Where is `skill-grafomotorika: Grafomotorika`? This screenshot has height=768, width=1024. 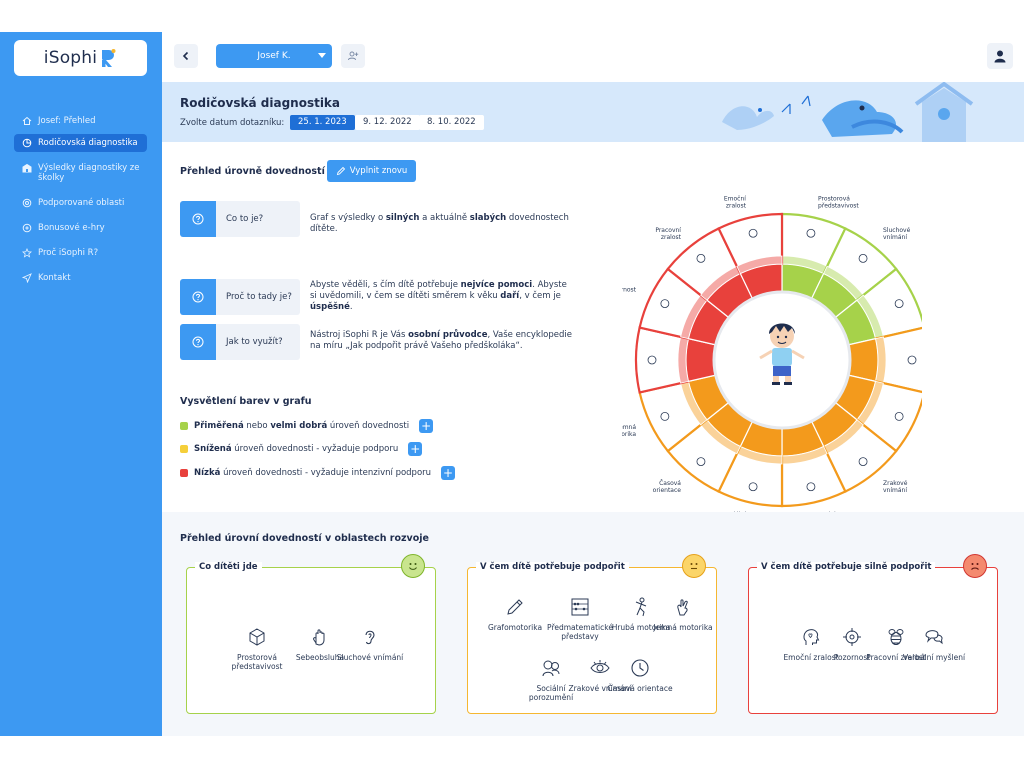
skill-grafomotorika: Grafomotorika is located at coordinates (515, 614).